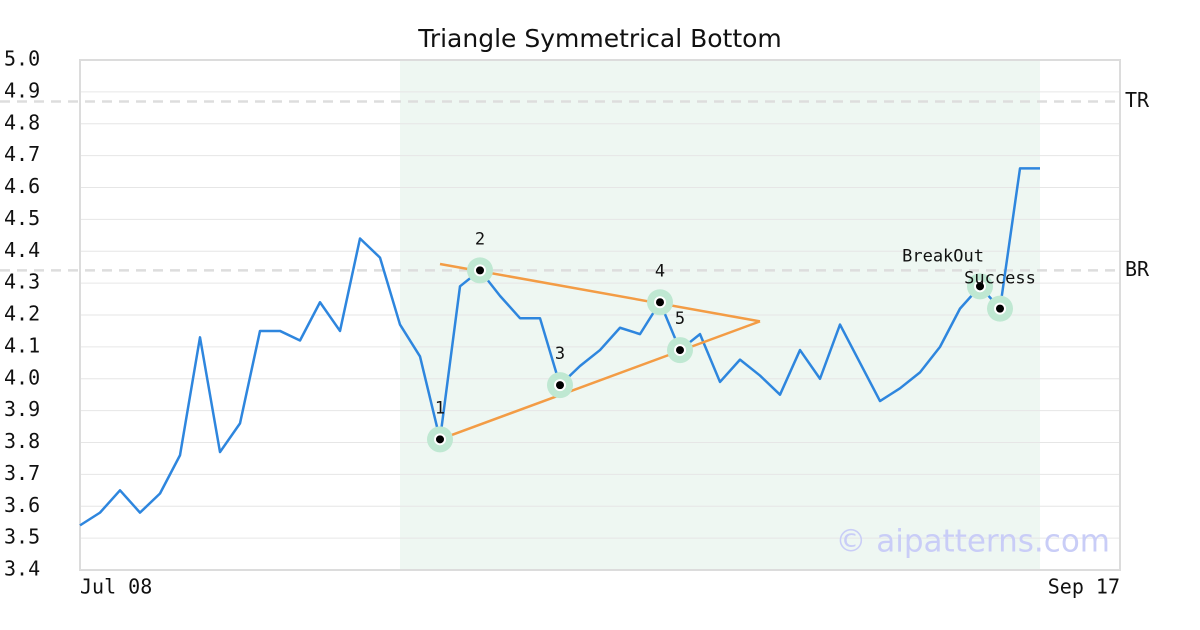 Image resolution: width=1200 pixels, height=630 pixels. I want to click on pattern-label: Success, so click(1000, 279).